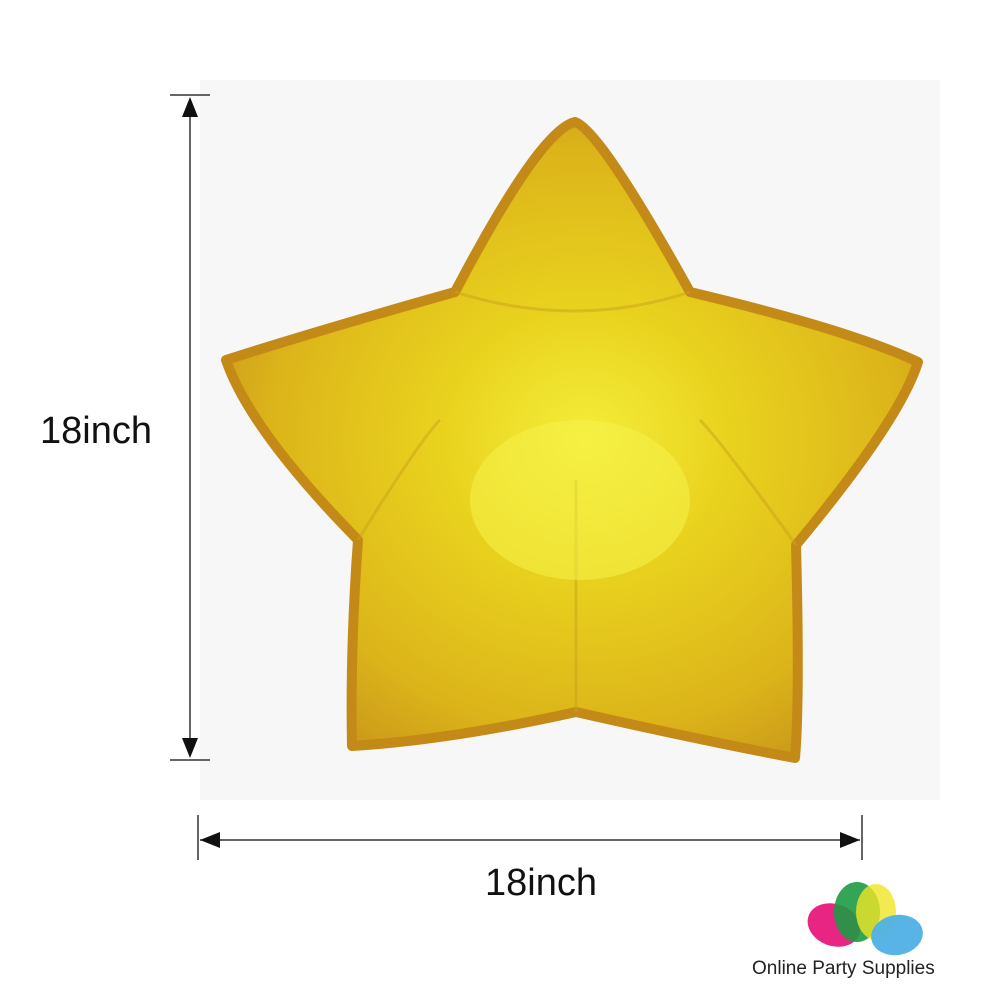 This screenshot has height=1000, width=1000. What do you see at coordinates (96, 431) in the screenshot?
I see `height-label: 18inch` at bounding box center [96, 431].